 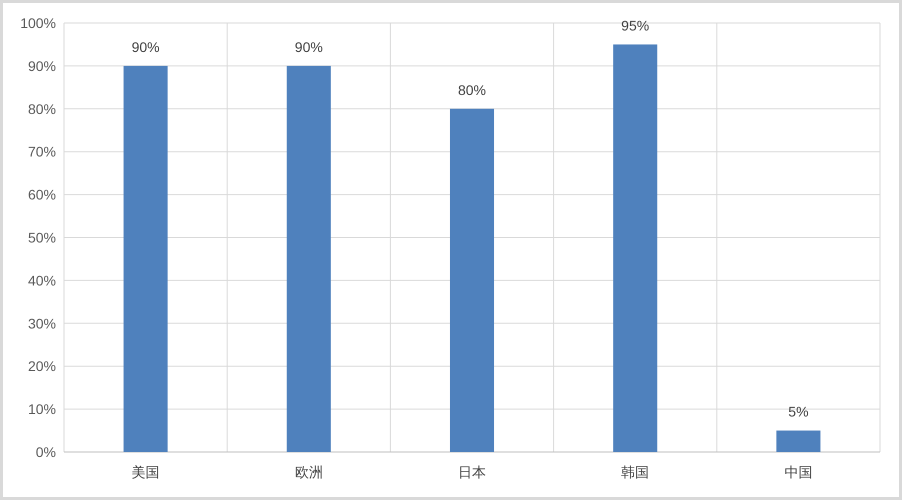 I want to click on y-tick-label: 30%, so click(x=42, y=323).